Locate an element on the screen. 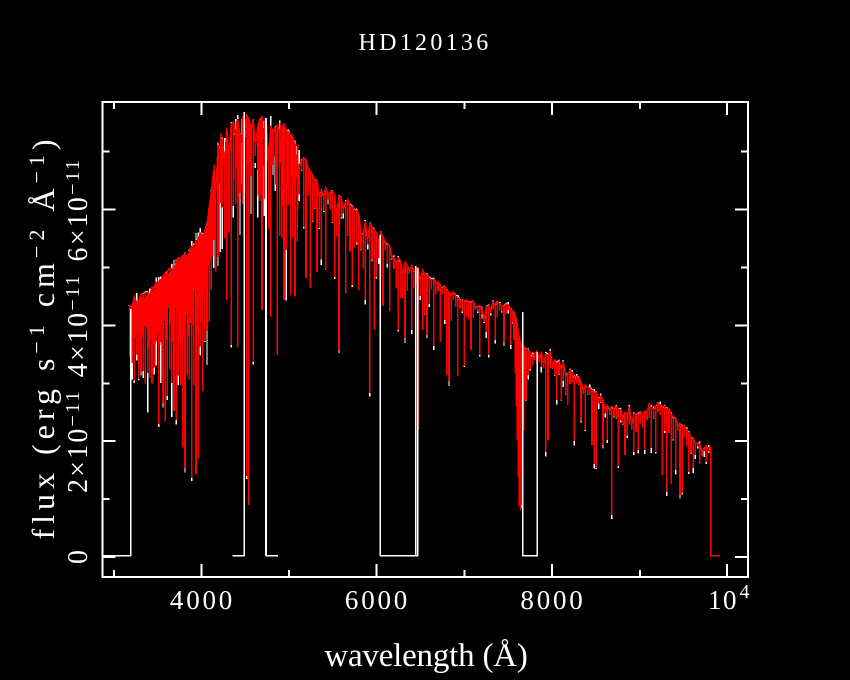 The height and width of the screenshot is (680, 850). svg-text: 10 is located at coordinates (723, 600).